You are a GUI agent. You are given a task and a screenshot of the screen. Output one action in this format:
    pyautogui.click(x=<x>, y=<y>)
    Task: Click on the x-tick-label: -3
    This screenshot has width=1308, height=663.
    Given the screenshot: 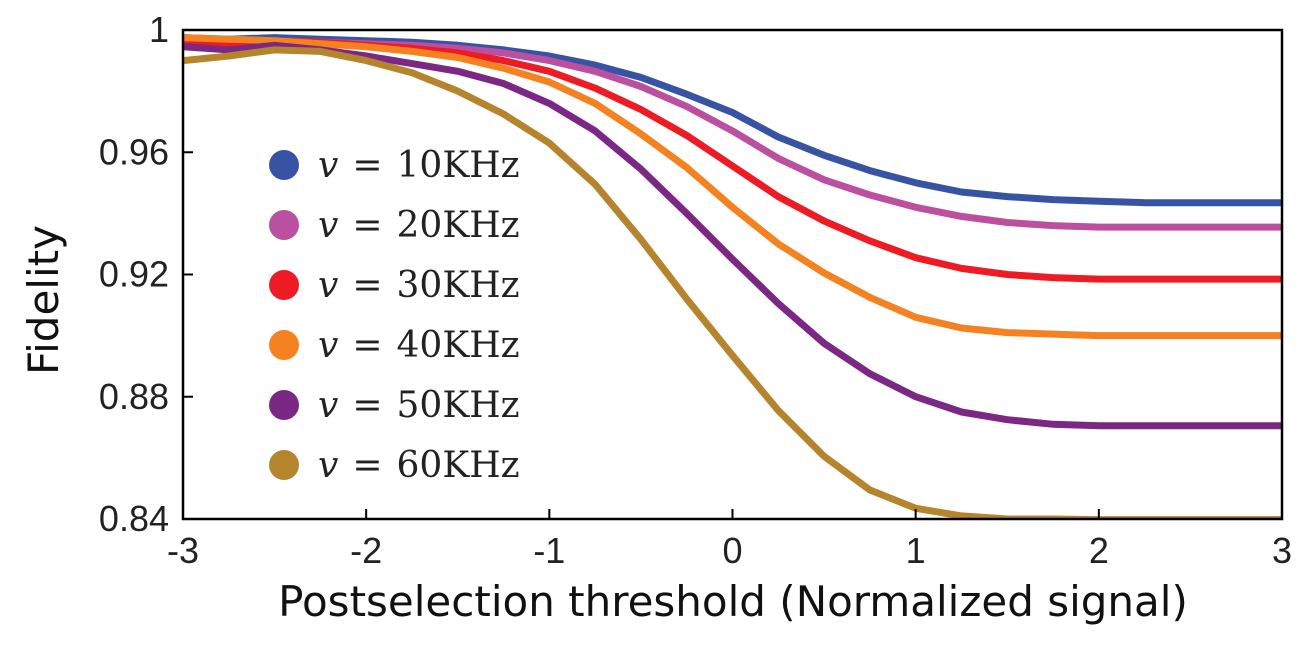 What is the action you would take?
    pyautogui.click(x=183, y=550)
    